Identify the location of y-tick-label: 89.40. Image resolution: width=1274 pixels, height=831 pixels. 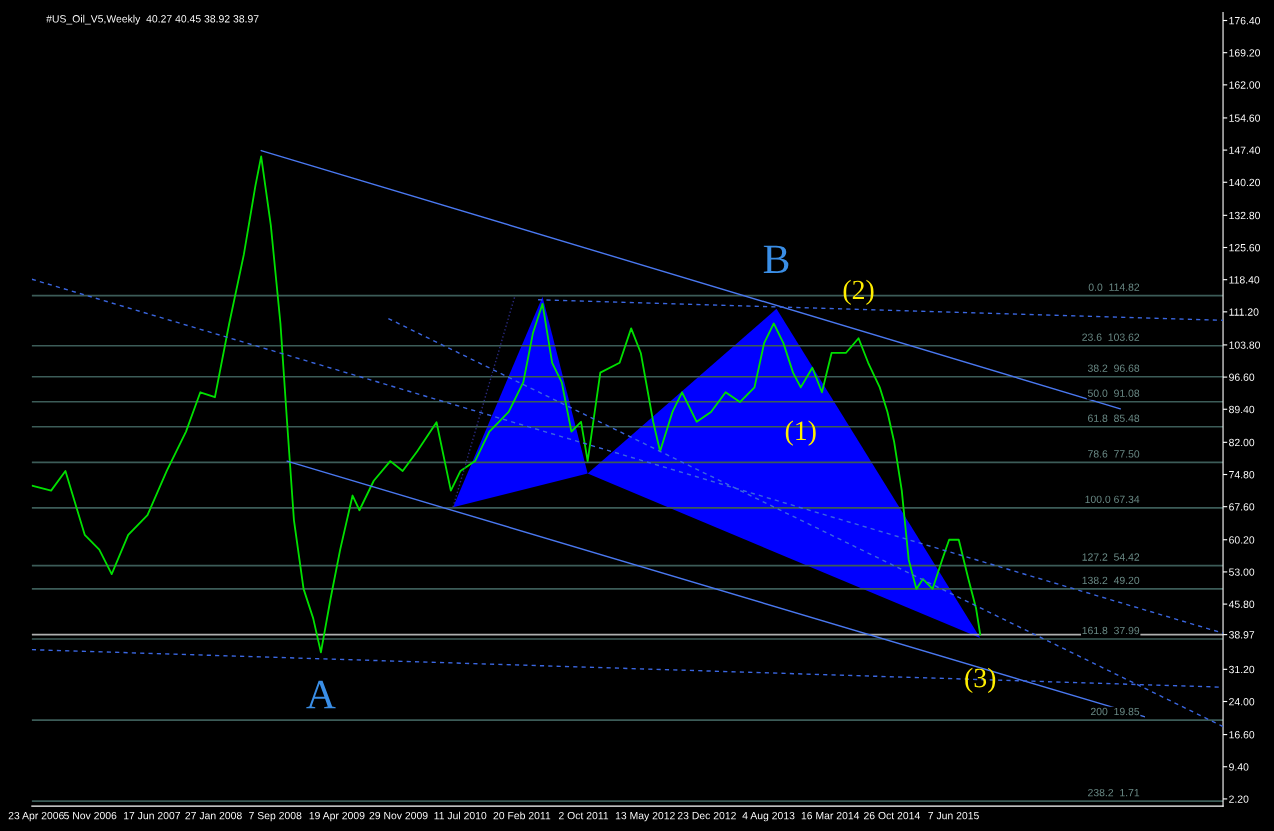
(1242, 409).